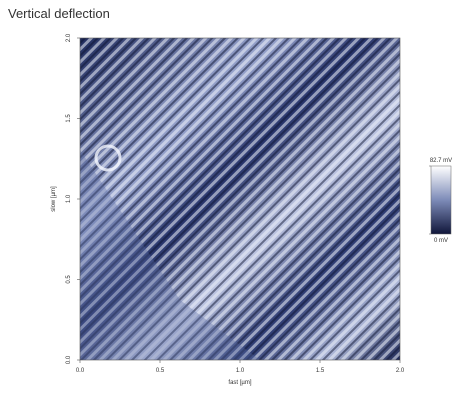 Image resolution: width=455 pixels, height=405 pixels. I want to click on colorbar-label: 0 mV, so click(441, 241).